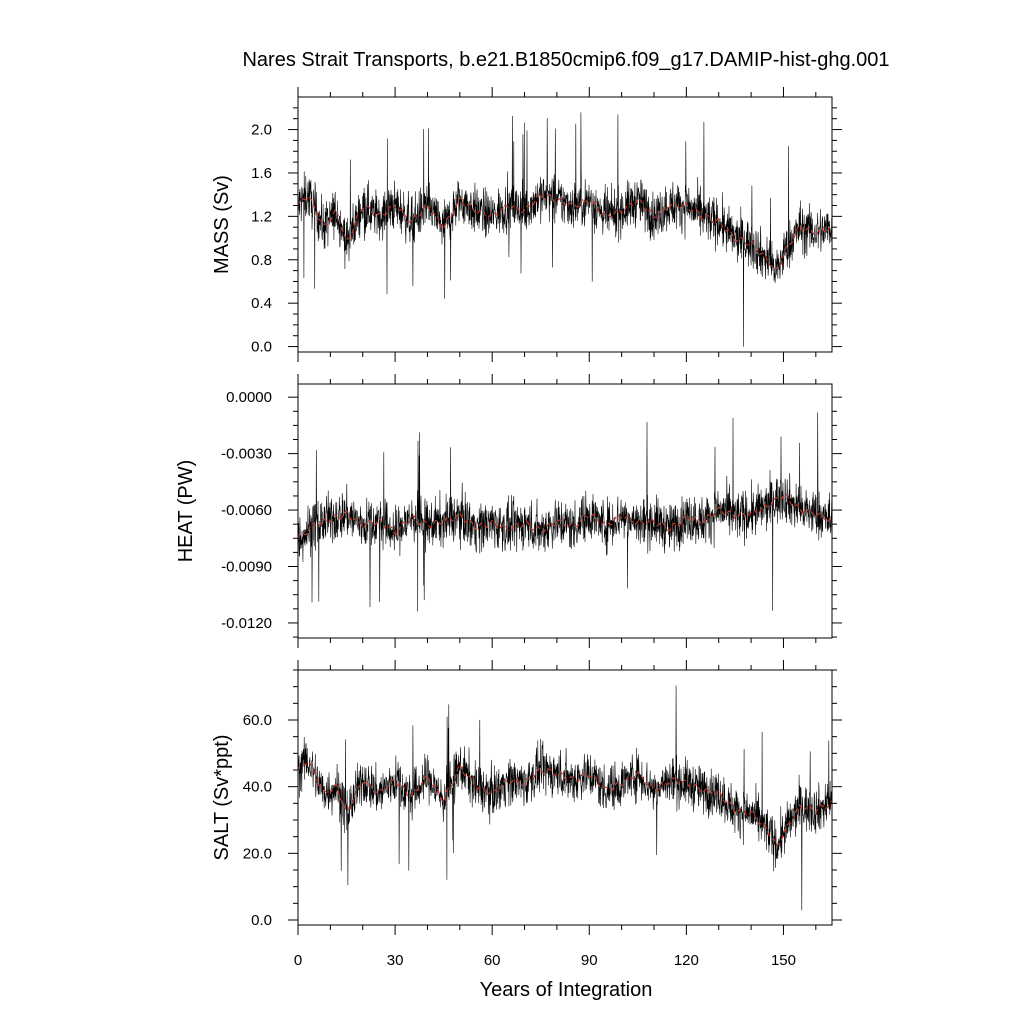  What do you see at coordinates (589, 960) in the screenshot?
I see `x-tick-label: 90` at bounding box center [589, 960].